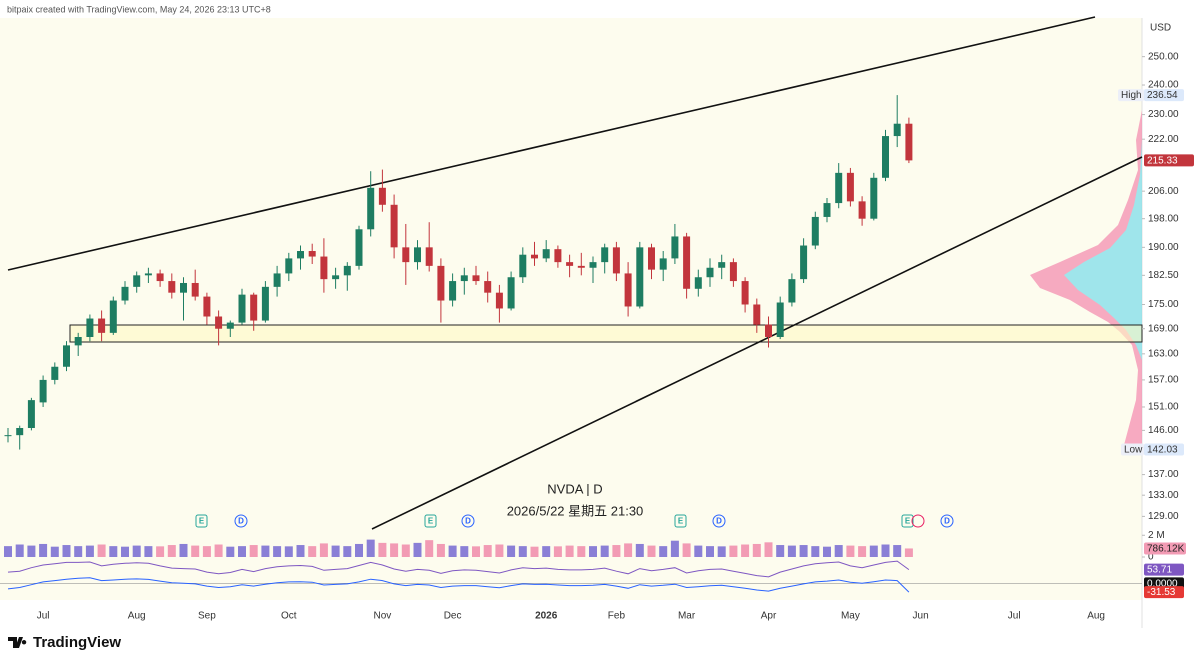  I want to click on x-tick-label: Dec, so click(453, 616).